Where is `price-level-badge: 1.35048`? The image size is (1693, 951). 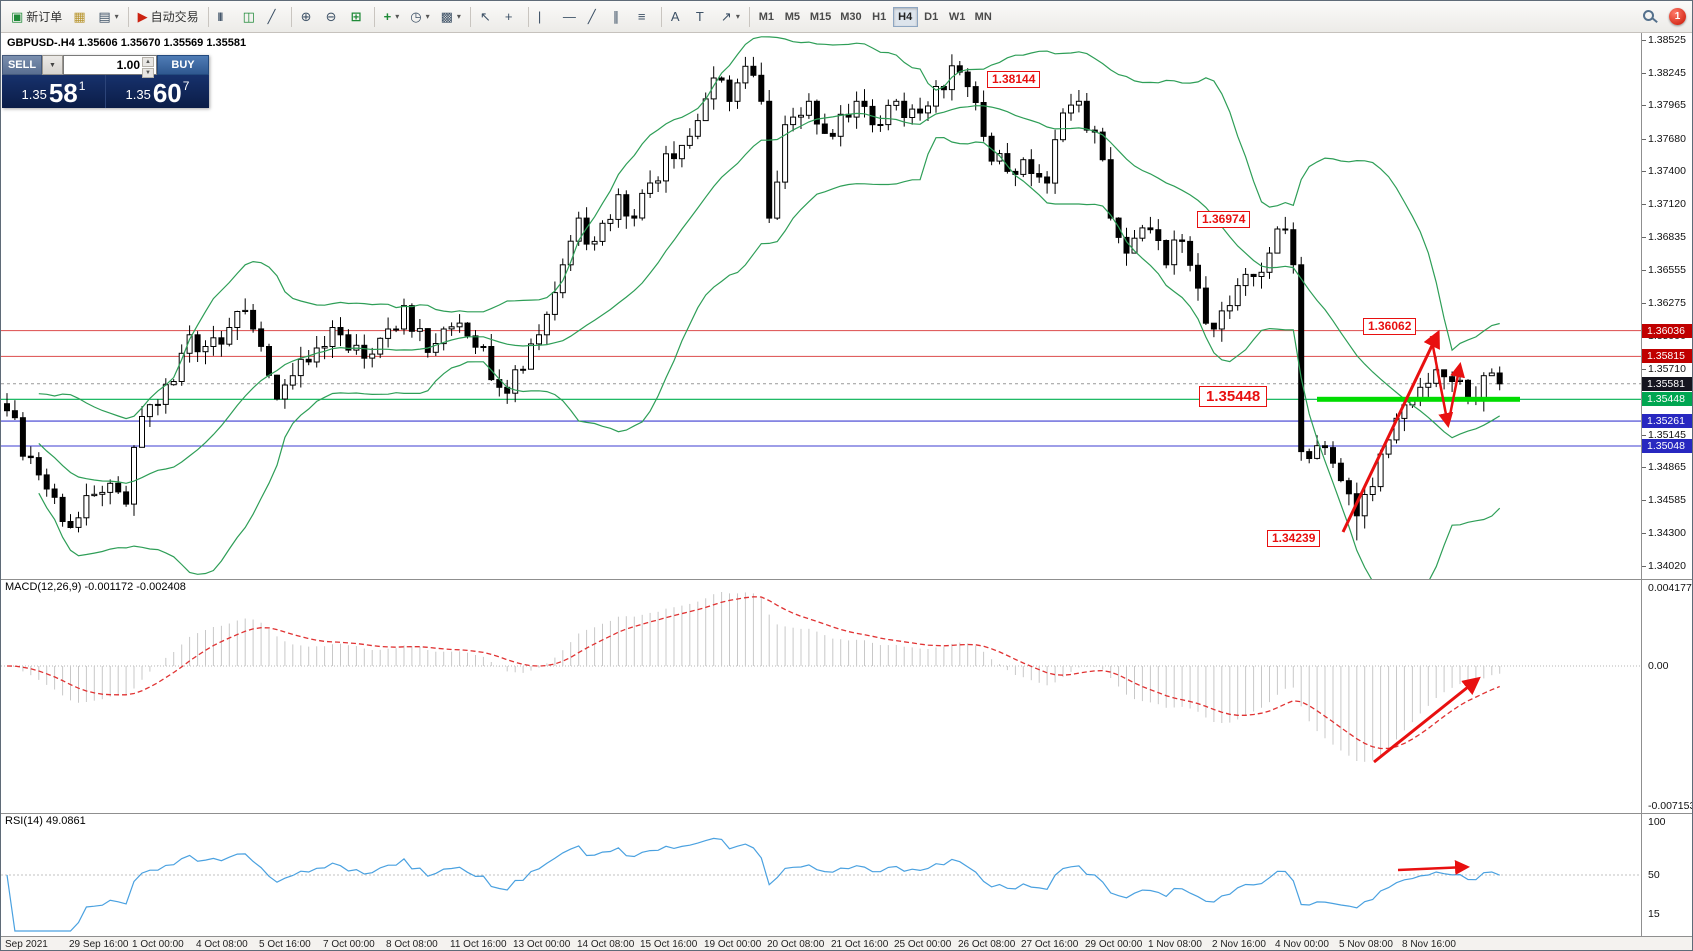 price-level-badge: 1.35048 is located at coordinates (1667, 446).